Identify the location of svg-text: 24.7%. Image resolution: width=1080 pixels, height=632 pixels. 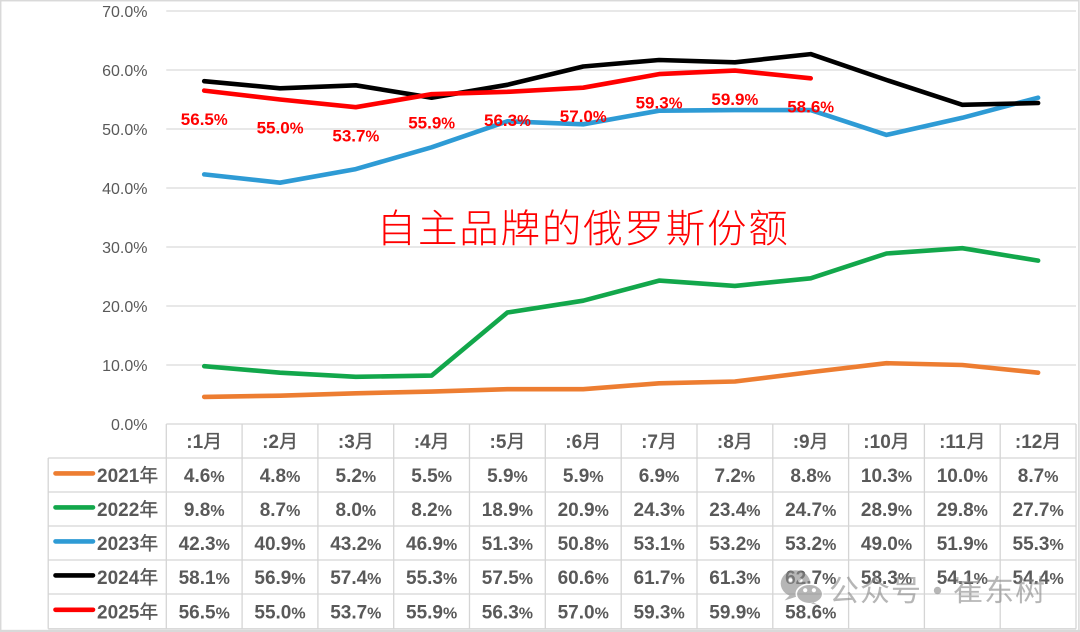
(810, 510).